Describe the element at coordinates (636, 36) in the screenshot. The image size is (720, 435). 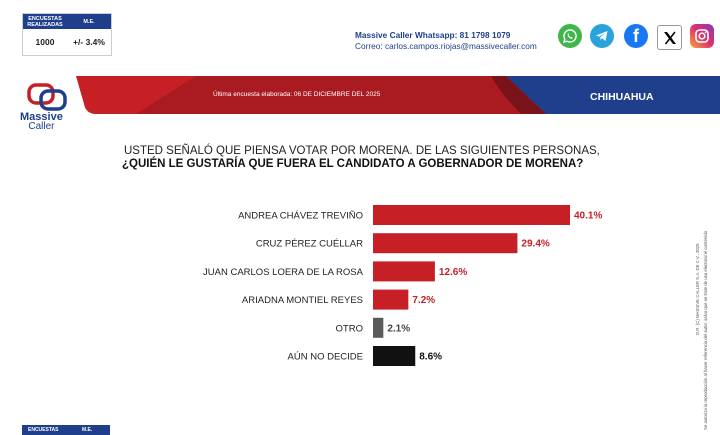
I see `facebook-icon: f` at that location.